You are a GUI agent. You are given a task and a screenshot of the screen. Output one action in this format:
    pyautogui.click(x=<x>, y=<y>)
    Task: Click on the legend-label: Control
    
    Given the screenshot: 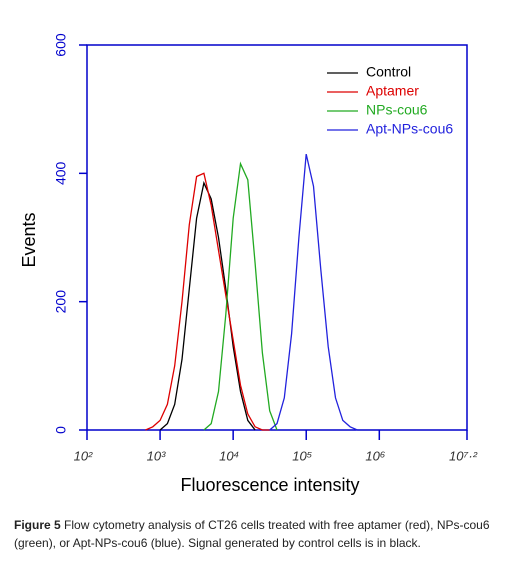 What is the action you would take?
    pyautogui.click(x=388, y=72)
    